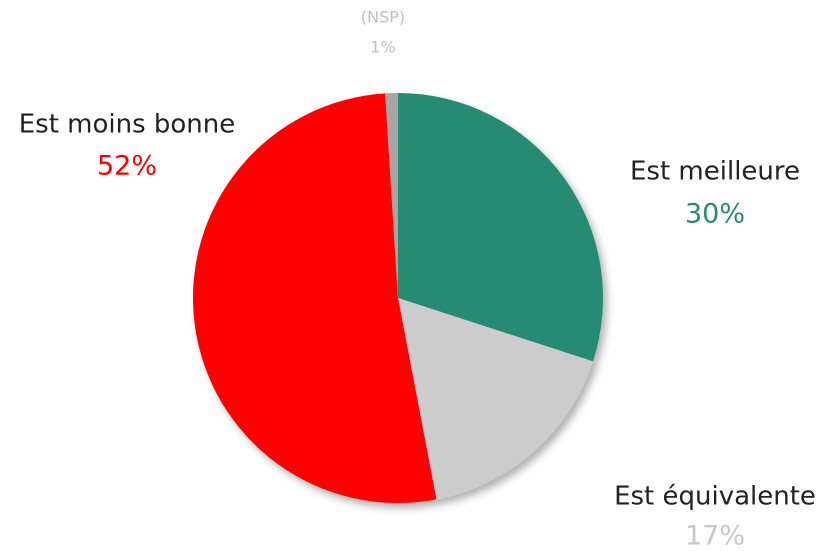  I want to click on value-label: 52%, so click(127, 166).